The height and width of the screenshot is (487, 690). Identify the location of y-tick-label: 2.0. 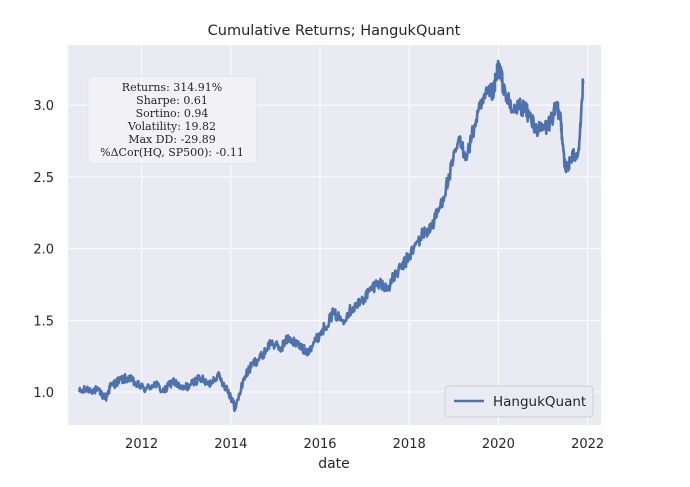
(43, 250).